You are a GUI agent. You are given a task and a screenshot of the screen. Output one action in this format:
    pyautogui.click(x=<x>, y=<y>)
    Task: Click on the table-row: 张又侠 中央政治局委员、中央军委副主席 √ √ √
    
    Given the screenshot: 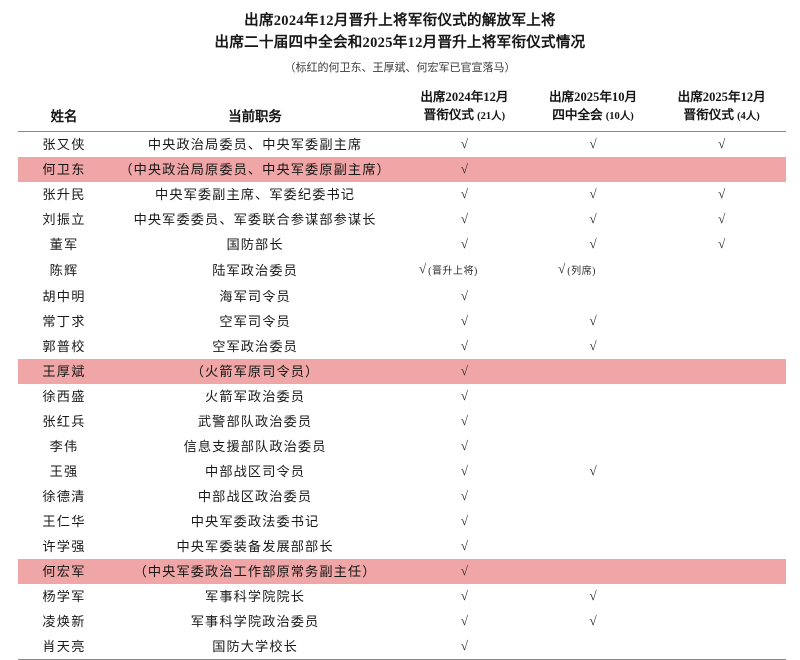 What is the action you would take?
    pyautogui.click(x=402, y=145)
    